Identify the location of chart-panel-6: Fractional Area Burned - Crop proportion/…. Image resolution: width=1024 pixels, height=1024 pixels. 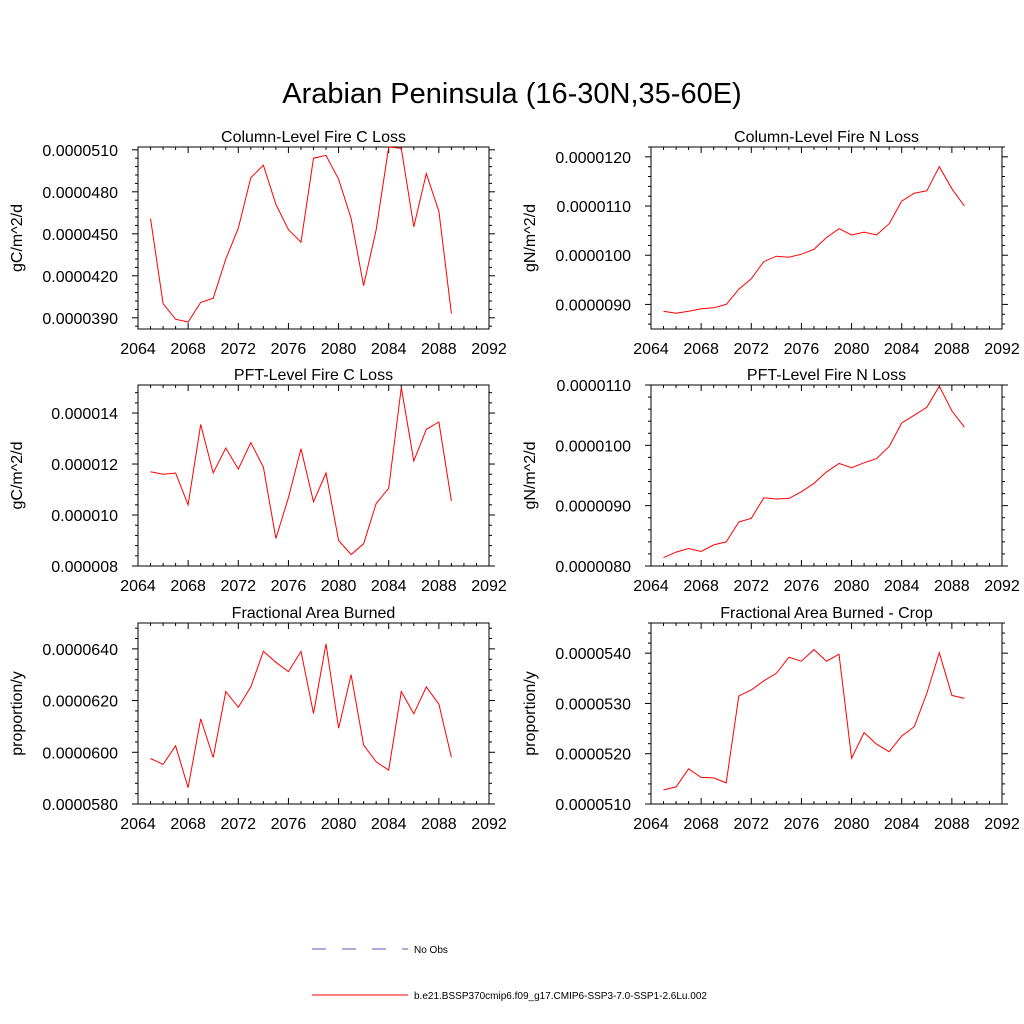
(771, 719).